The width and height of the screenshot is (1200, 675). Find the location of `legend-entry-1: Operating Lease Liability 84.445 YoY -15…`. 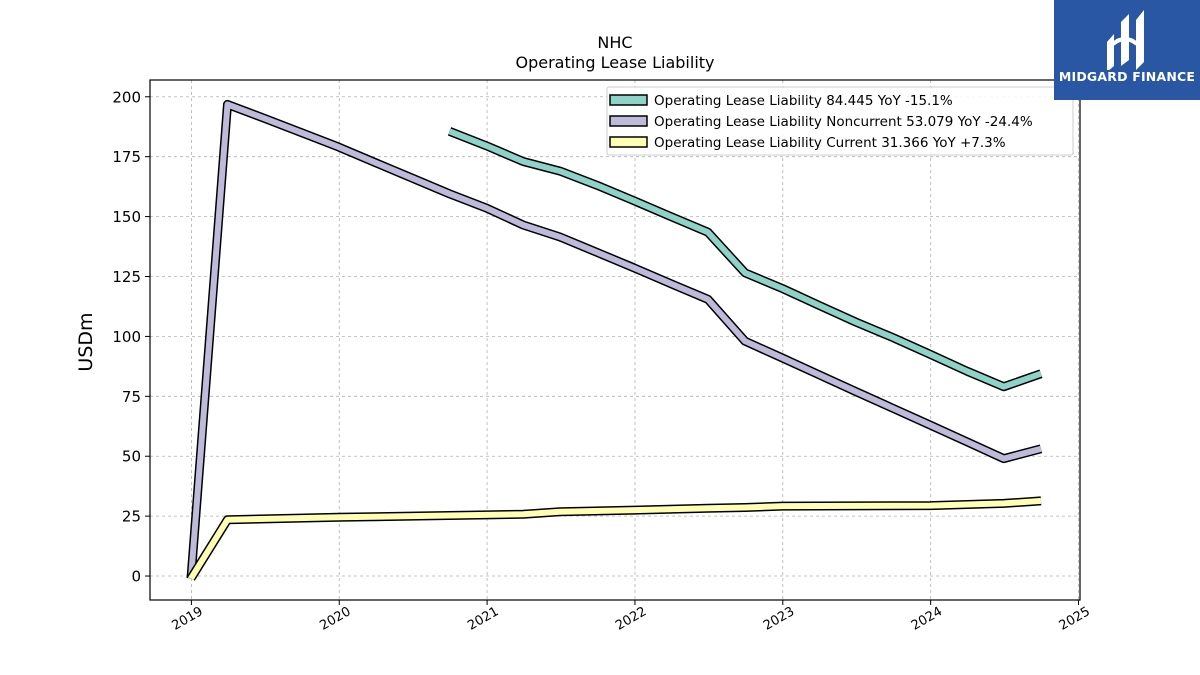

legend-entry-1: Operating Lease Liability 84.445 YoY -15… is located at coordinates (803, 101).